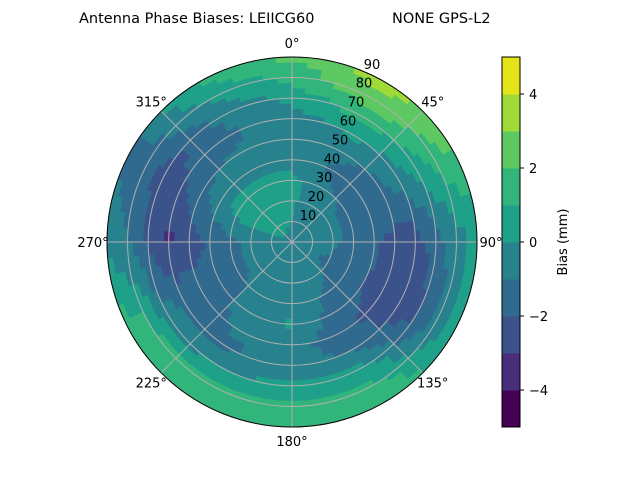 The width and height of the screenshot is (640, 480). Describe the element at coordinates (316, 197) in the screenshot. I see `radial-tick-label: 20` at that location.